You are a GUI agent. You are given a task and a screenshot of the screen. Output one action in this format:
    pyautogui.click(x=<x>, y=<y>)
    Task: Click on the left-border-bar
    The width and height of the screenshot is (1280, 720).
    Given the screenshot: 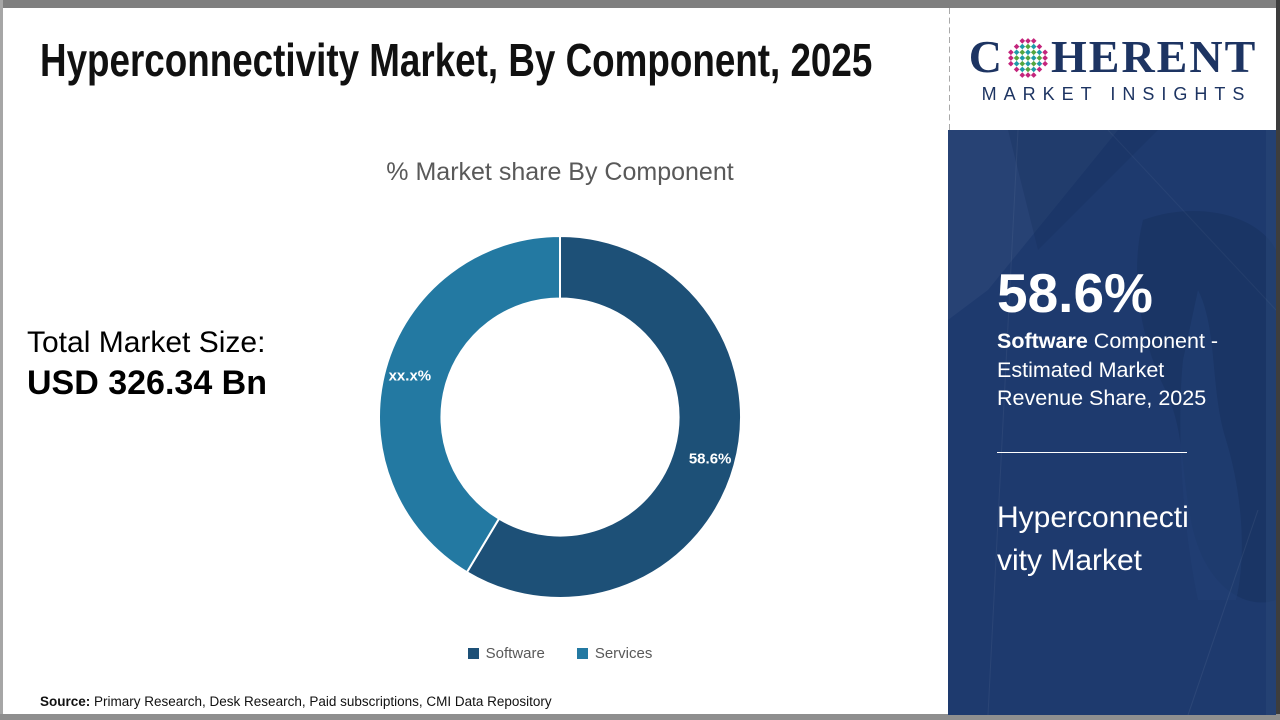 What is the action you would take?
    pyautogui.click(x=1, y=360)
    